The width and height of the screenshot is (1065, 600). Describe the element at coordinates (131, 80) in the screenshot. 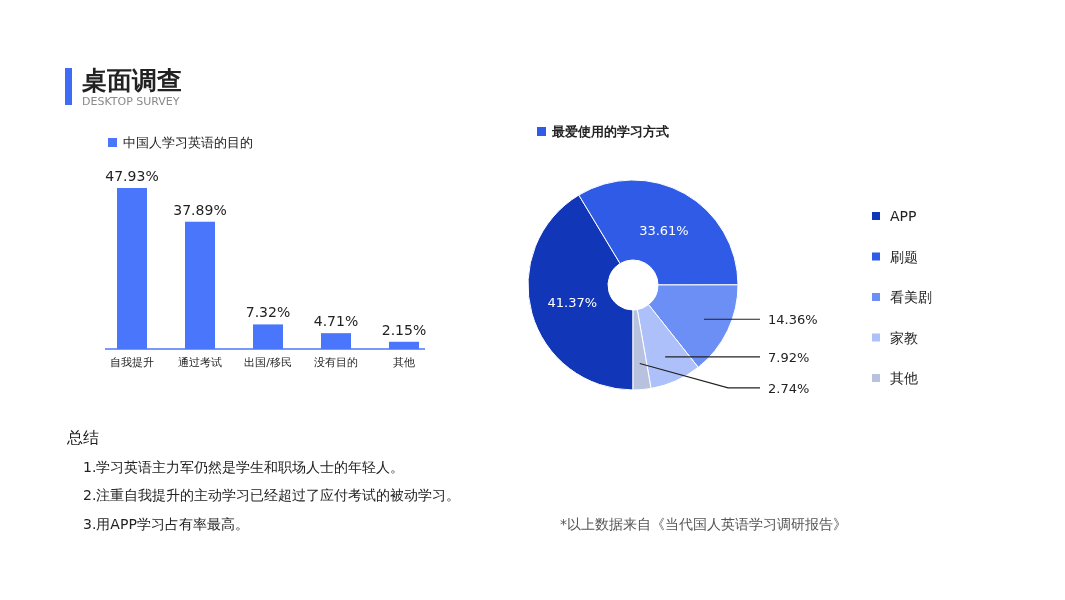

I see `text: 桌面调查` at that location.